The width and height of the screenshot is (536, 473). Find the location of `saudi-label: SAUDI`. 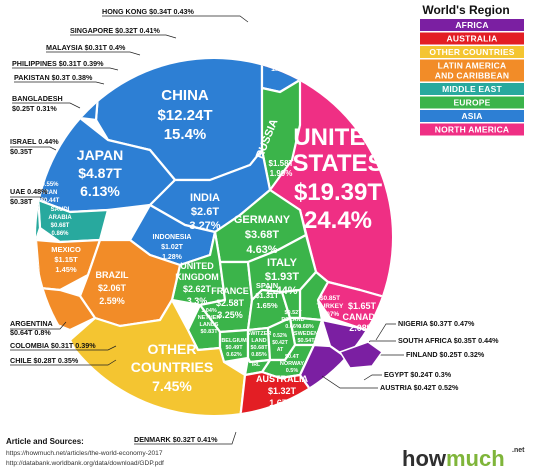

saudi-label: SAUDI is located at coordinates (60, 210).